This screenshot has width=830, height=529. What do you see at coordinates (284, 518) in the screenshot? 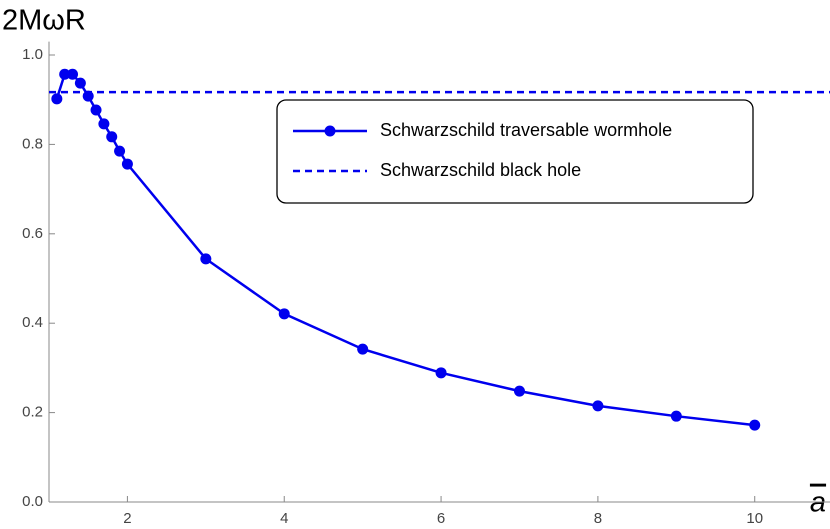
I see `x-tick-label: 4` at bounding box center [284, 518].